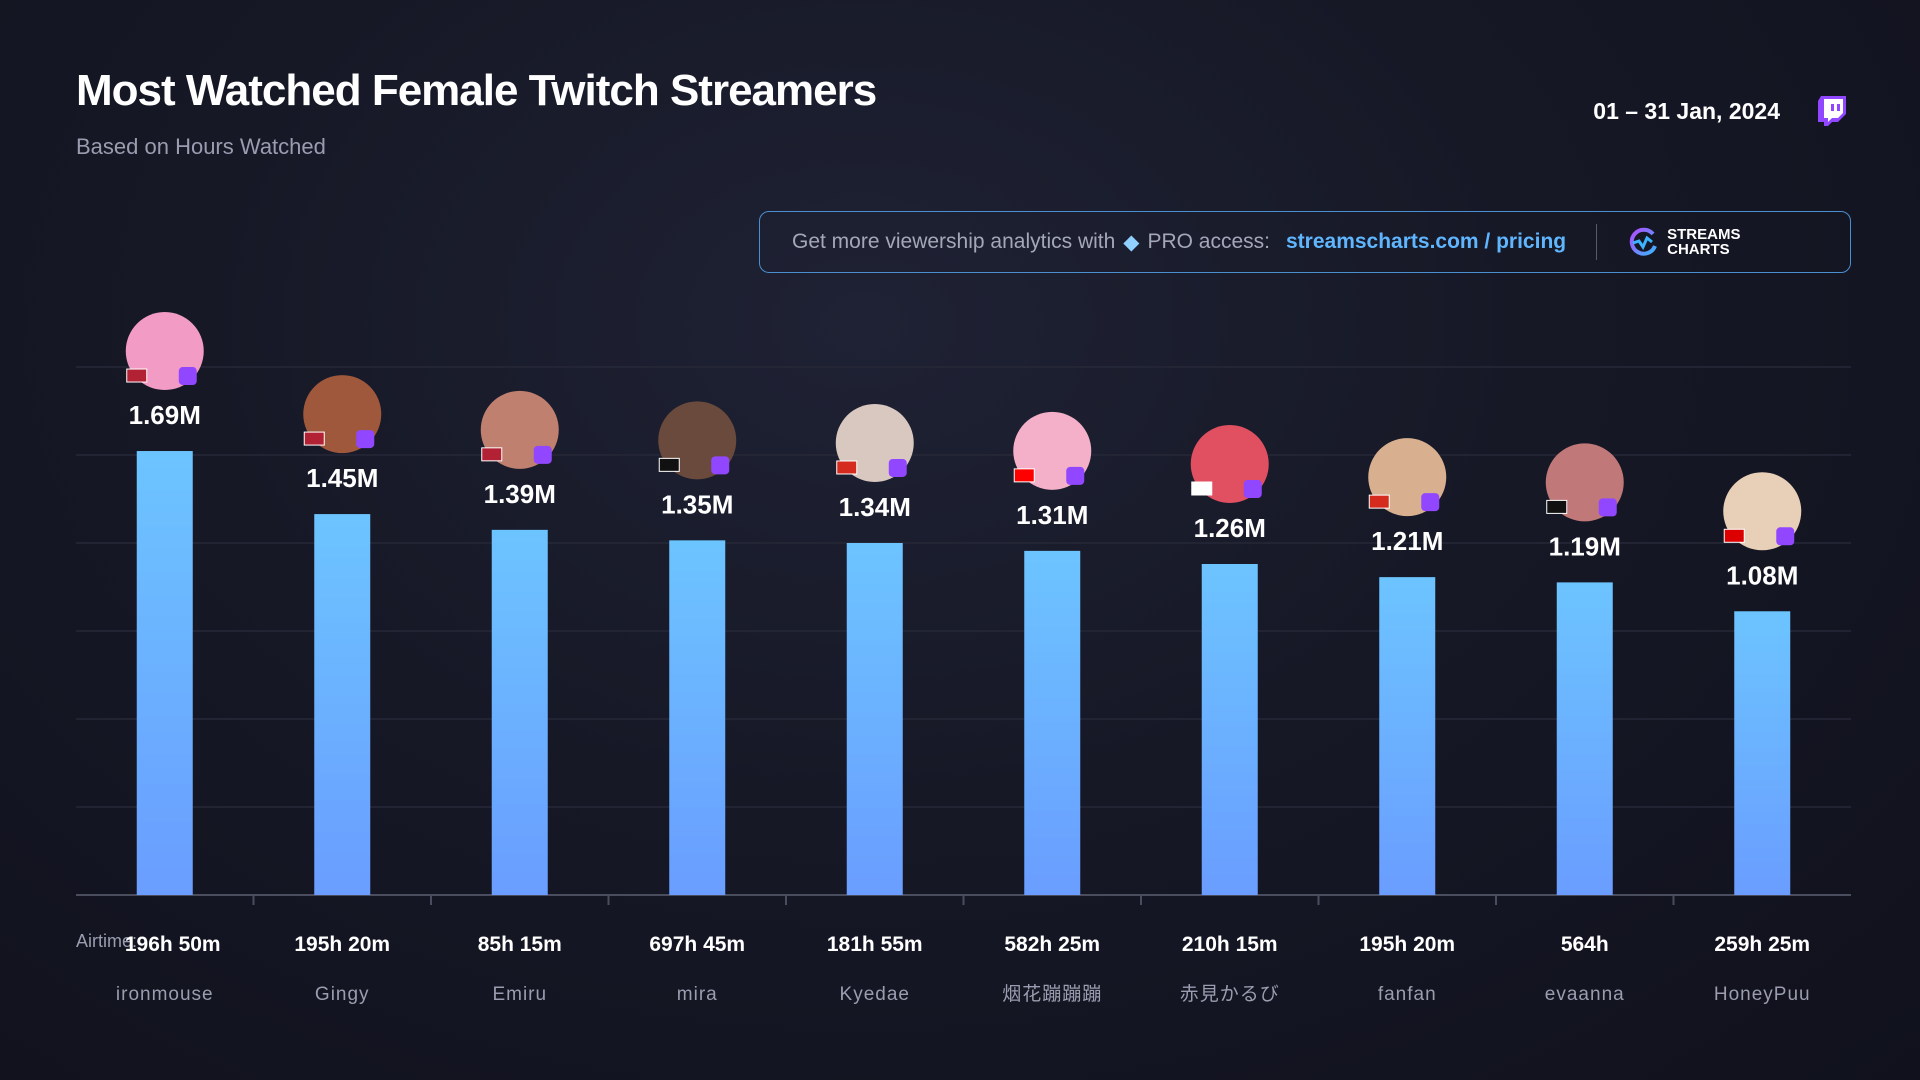 This screenshot has width=1920, height=1080. What do you see at coordinates (342, 994) in the screenshot?
I see `category-label: Gingy` at bounding box center [342, 994].